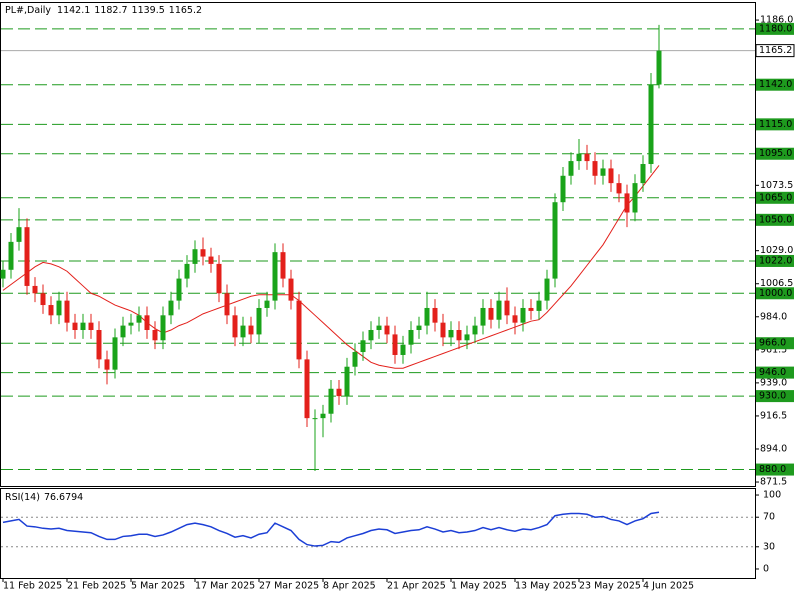  I want to click on y-tick-label: 984.0, so click(773, 316).